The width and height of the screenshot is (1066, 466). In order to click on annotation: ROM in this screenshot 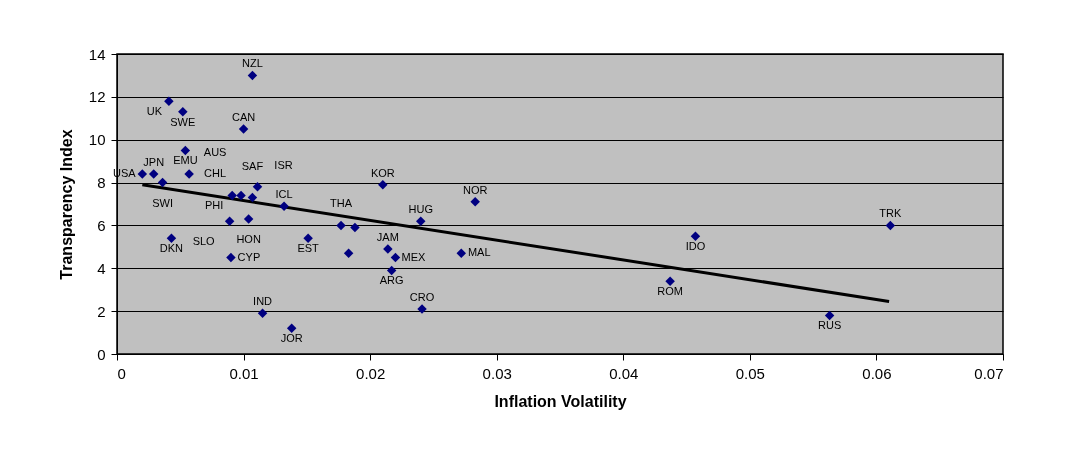, I will do `click(670, 291)`.